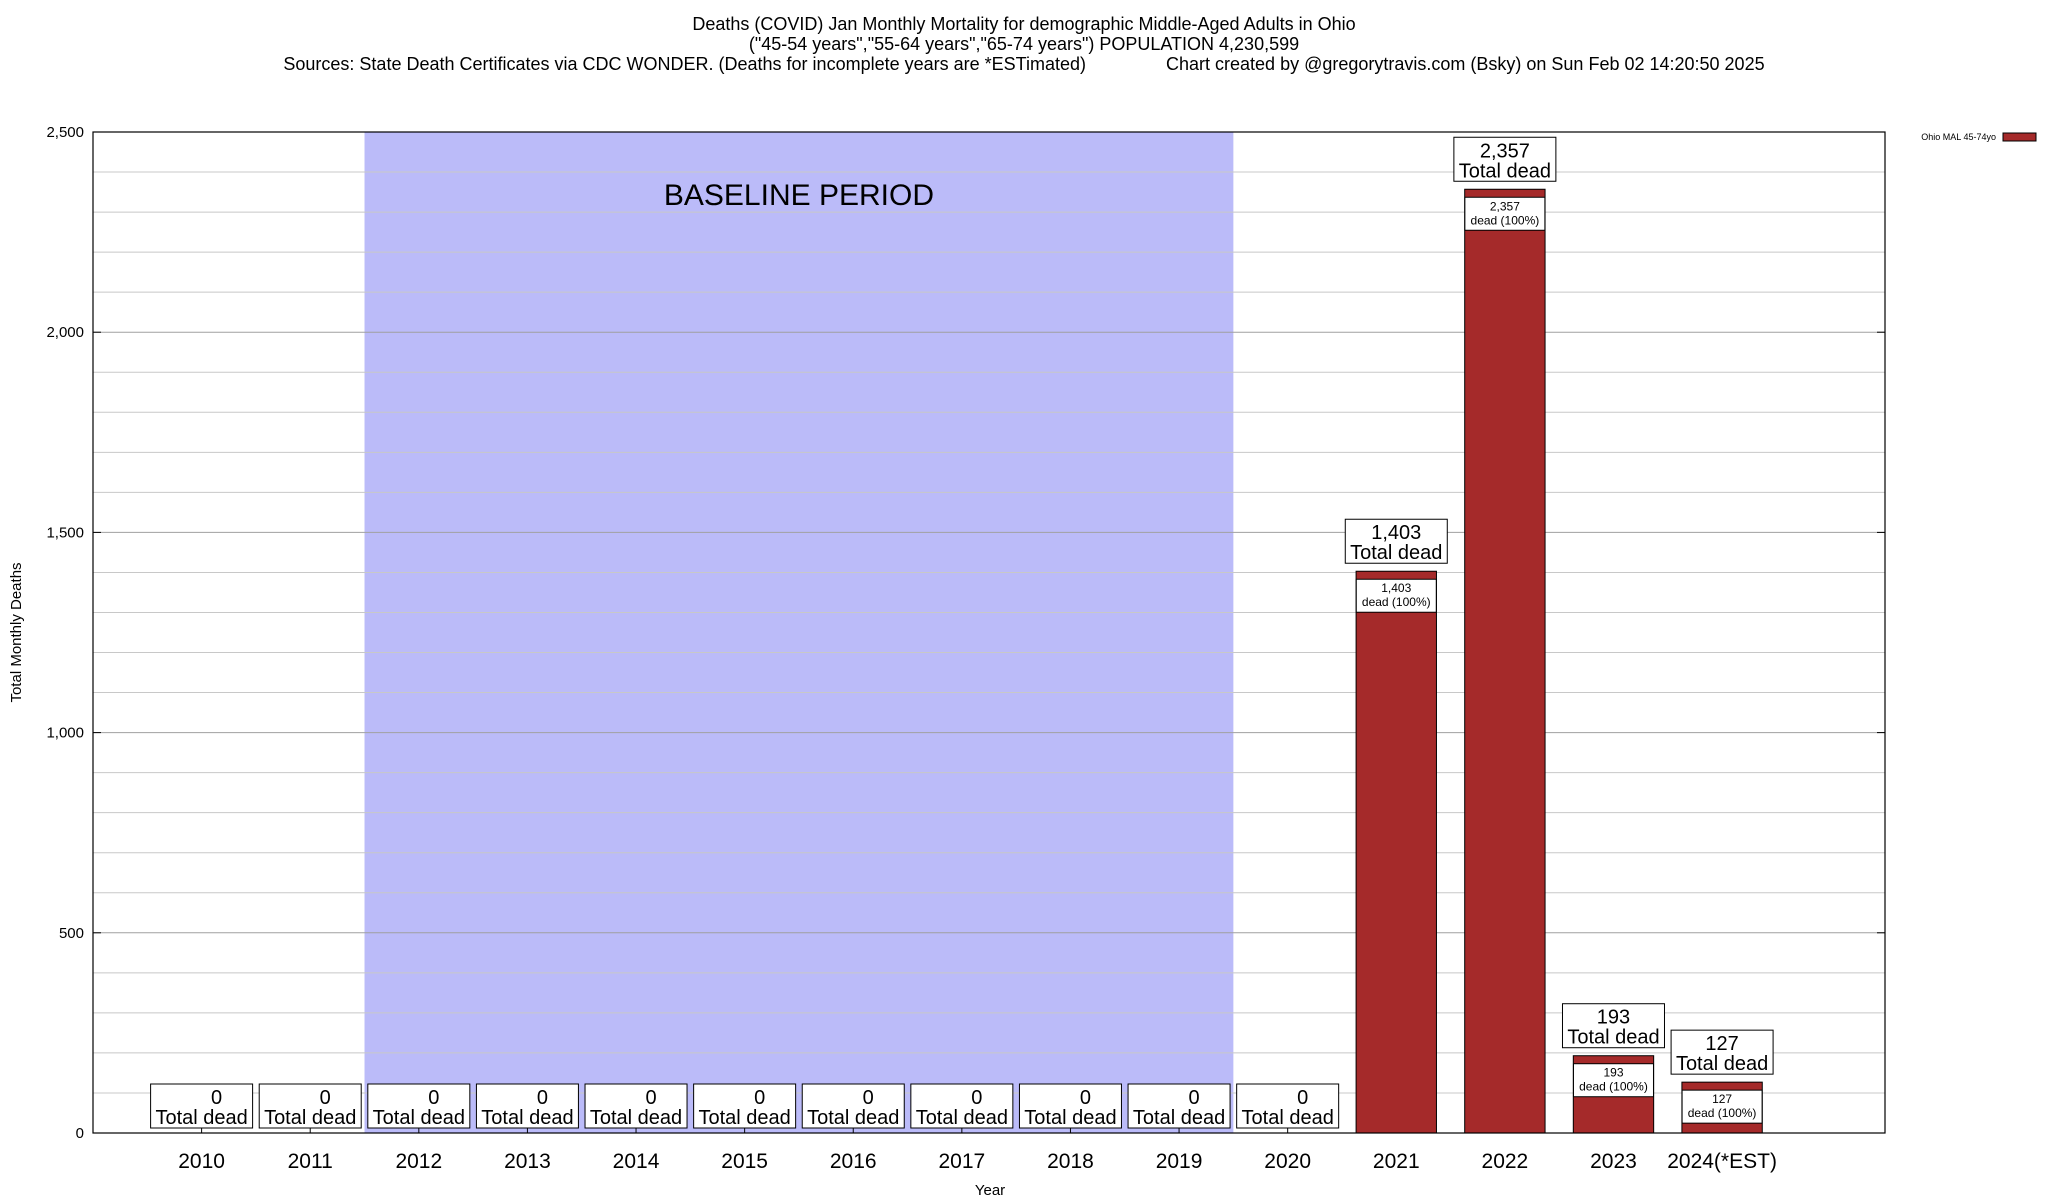  I want to click on x-tick-label: 2015, so click(744, 1161).